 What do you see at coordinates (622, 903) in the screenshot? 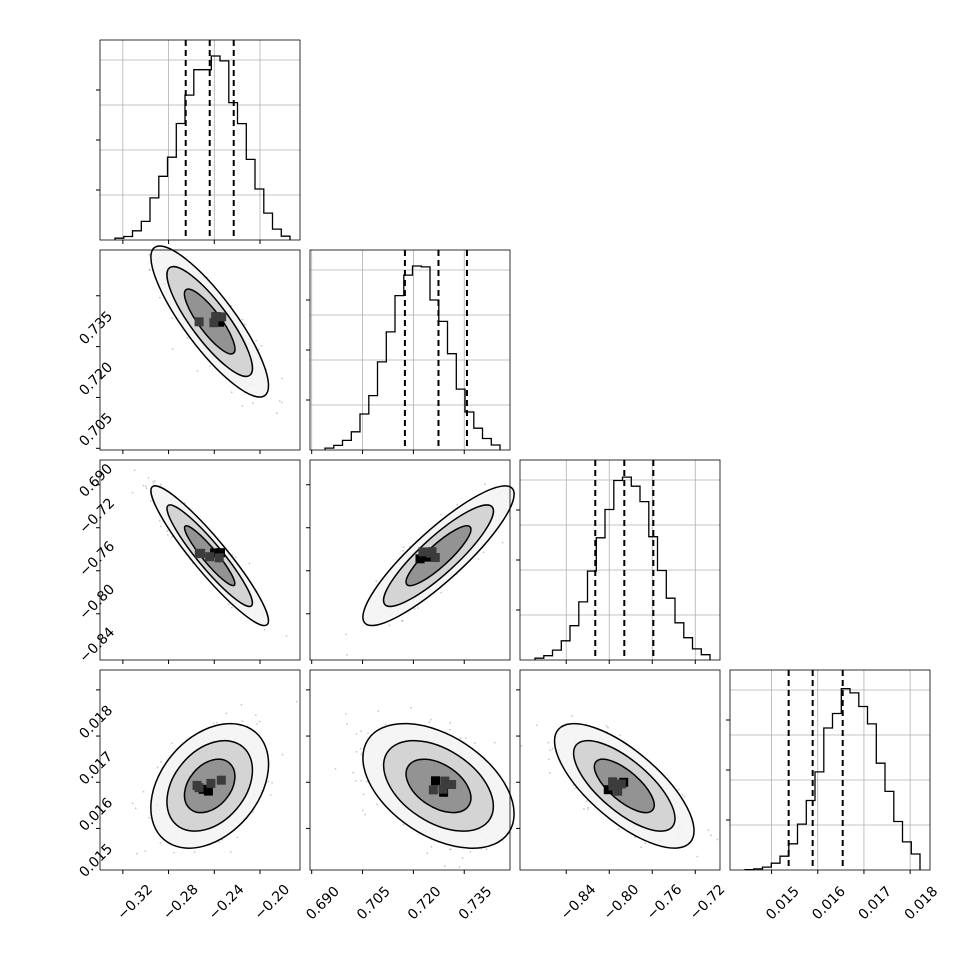
I see `x-tick-label: −0.80` at bounding box center [622, 903].